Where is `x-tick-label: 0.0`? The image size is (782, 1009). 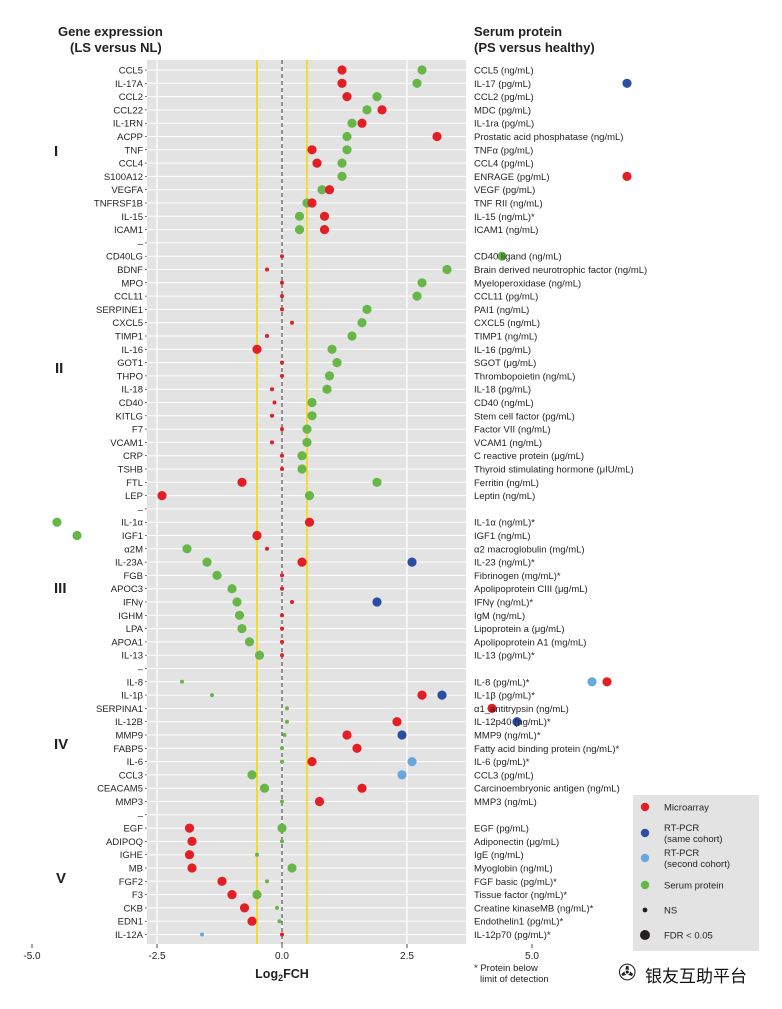
x-tick-label: 0.0 is located at coordinates (282, 956).